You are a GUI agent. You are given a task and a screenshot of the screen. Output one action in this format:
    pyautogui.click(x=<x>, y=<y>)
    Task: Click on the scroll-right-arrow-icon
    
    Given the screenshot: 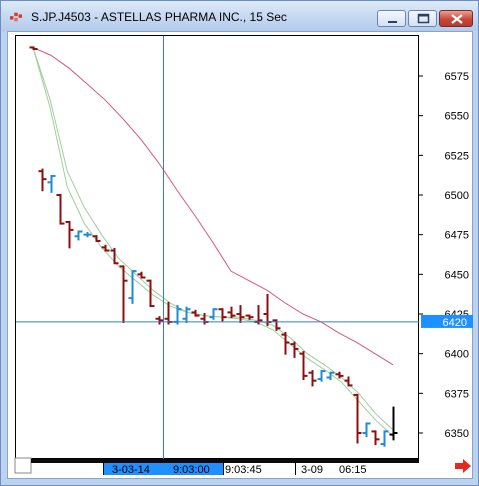 What is the action you would take?
    pyautogui.click(x=463, y=466)
    